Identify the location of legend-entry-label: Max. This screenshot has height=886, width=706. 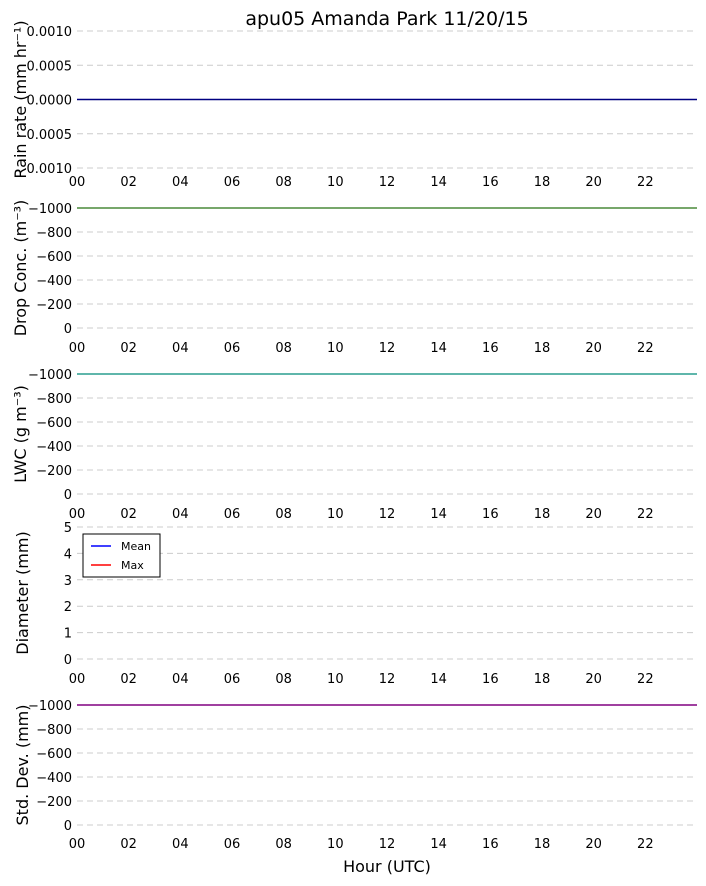
(132, 565).